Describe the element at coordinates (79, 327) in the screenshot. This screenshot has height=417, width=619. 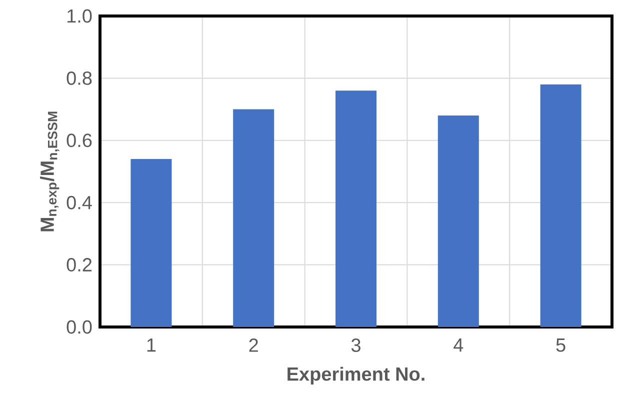
I see `y-tick-label: 0.0` at that location.